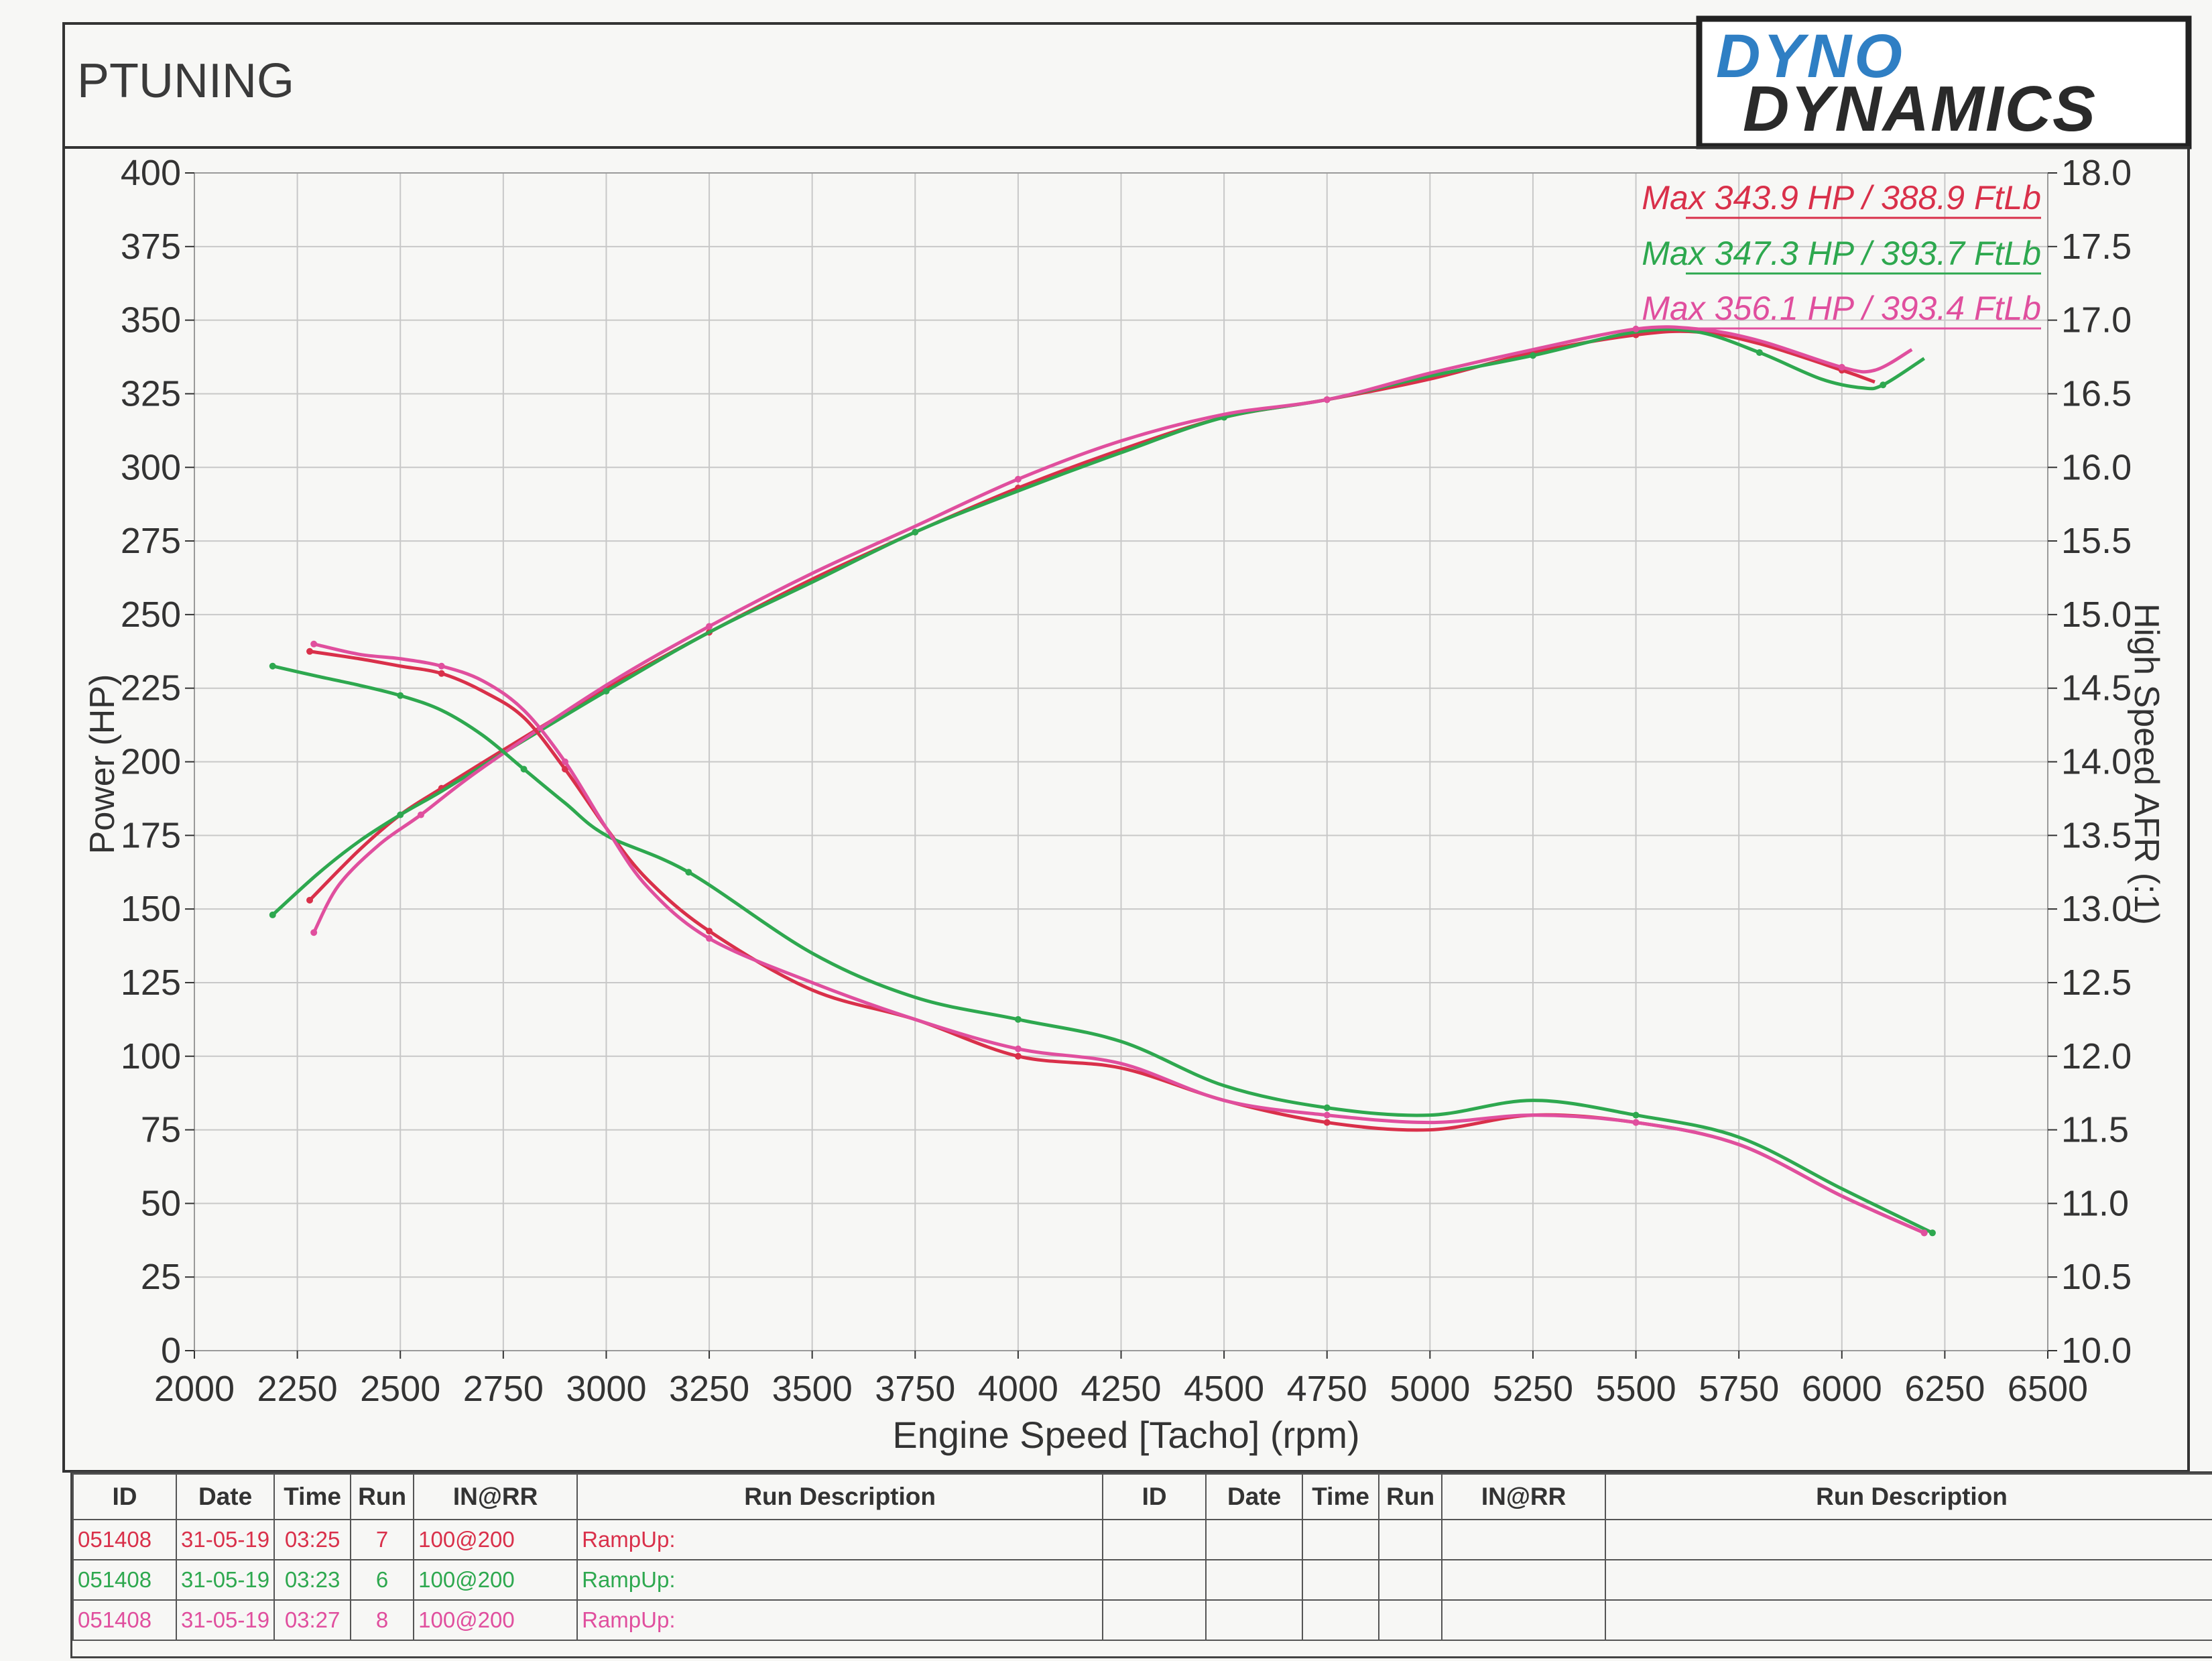 The image size is (2212, 1661). I want to click on table-row: 051408 31-05-19 03:23 6 100@200 RampUp:, so click(1142, 1580).